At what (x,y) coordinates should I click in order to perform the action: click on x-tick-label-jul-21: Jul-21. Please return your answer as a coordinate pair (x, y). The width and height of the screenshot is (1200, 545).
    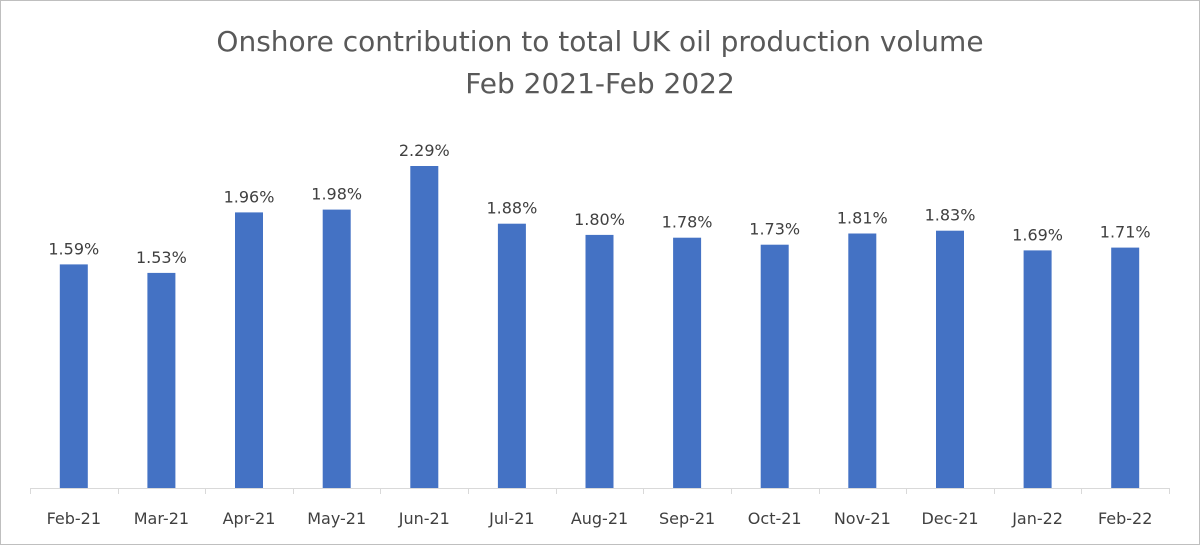
    Looking at the image, I should click on (511, 518).